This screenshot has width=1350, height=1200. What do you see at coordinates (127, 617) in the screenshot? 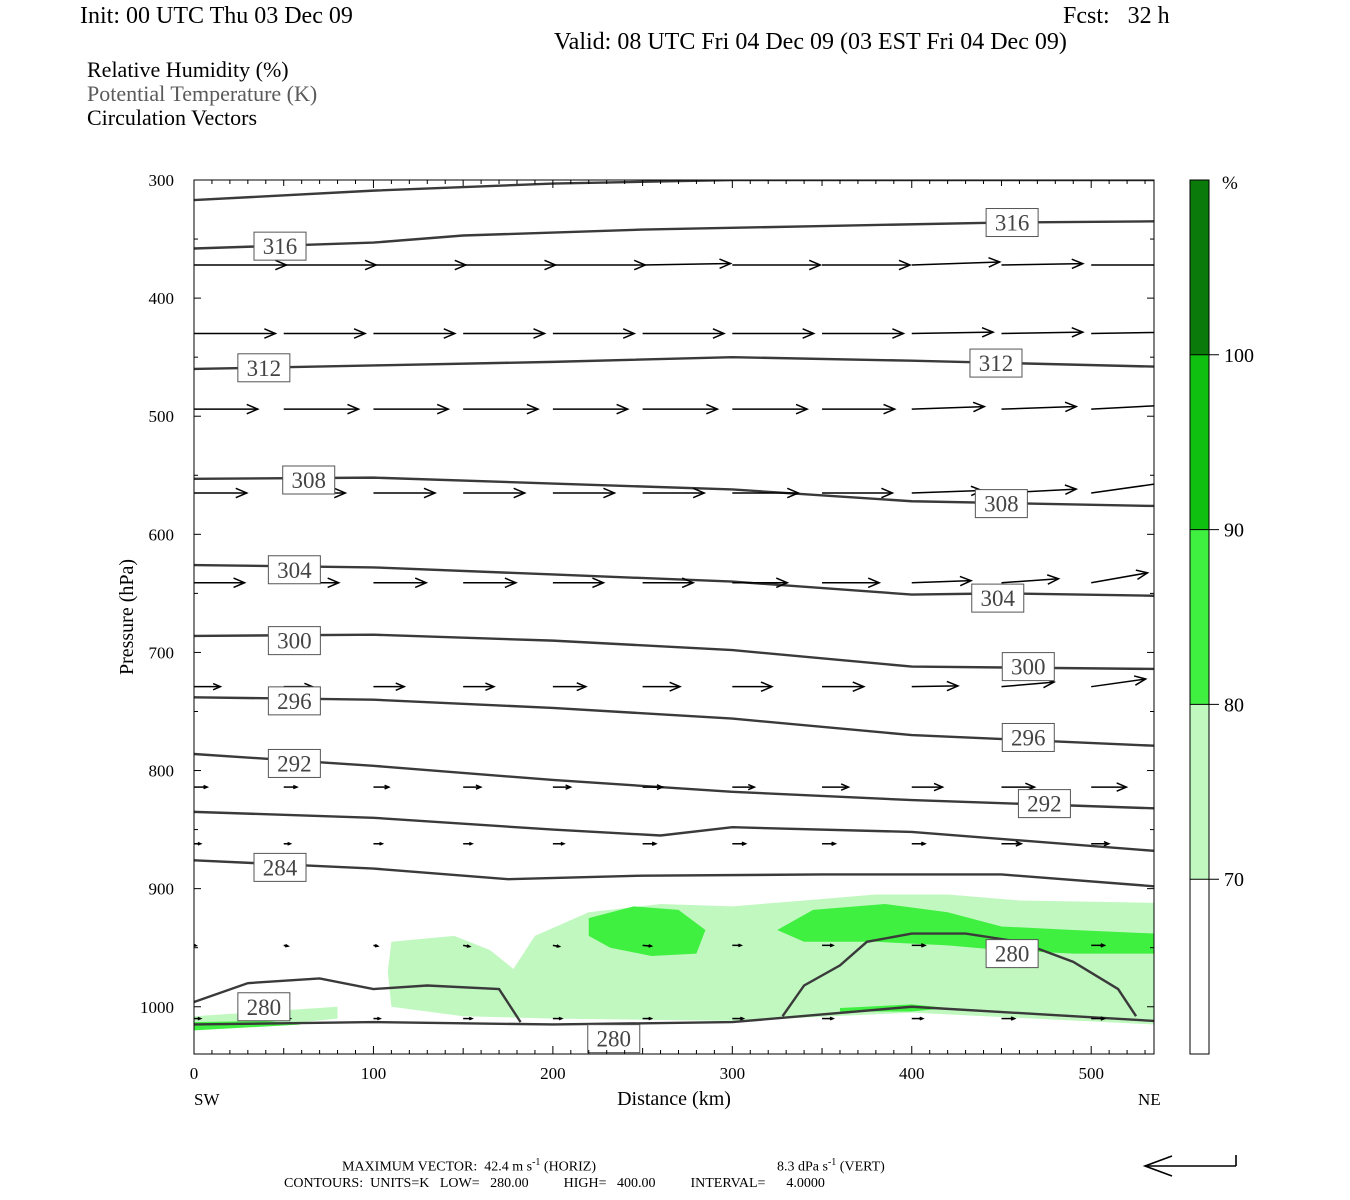
I see `y-axis-title: Pressure (hPa)` at bounding box center [127, 617].